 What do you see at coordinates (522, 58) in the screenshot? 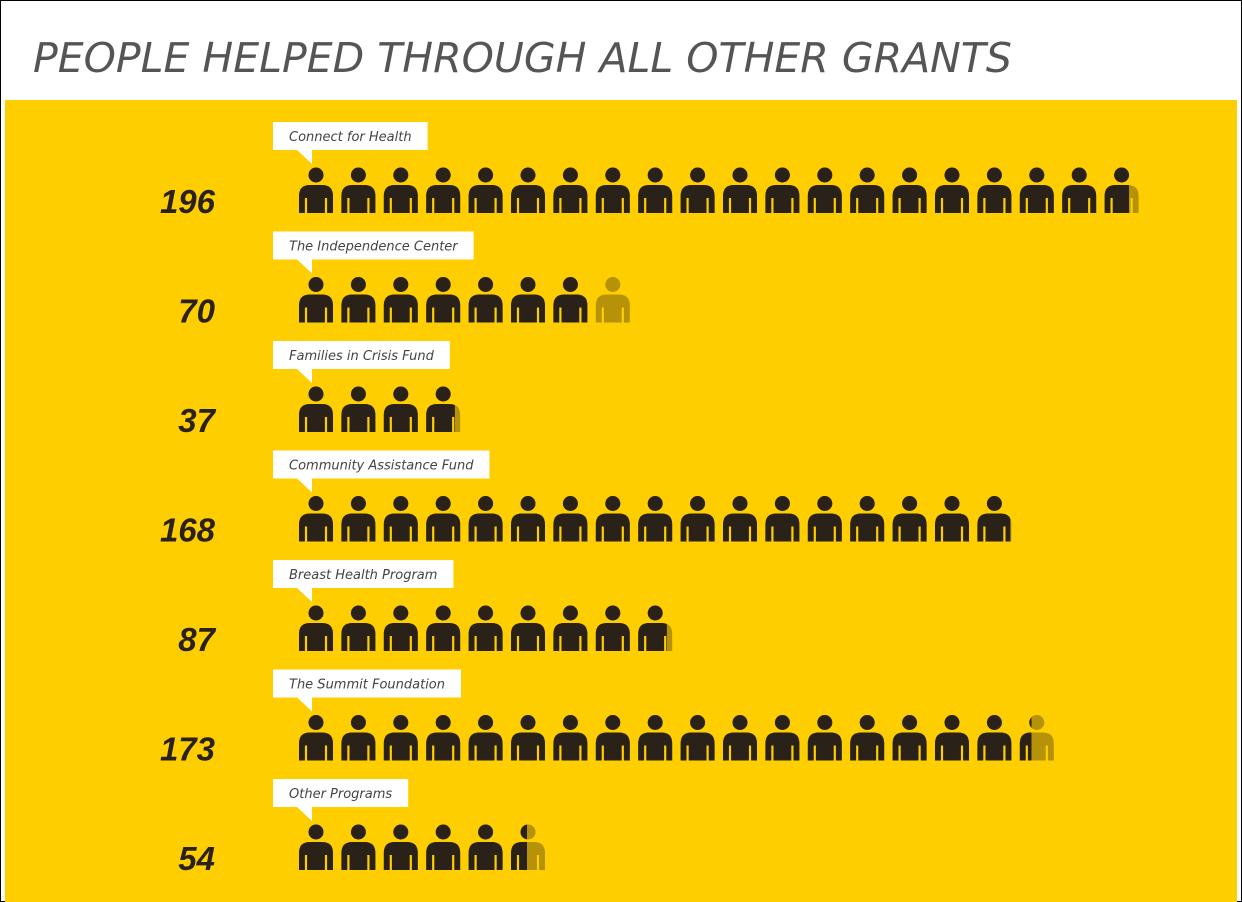
I see `chart-title: PEOPLE HELPED THROUGH ALL OTHER GRANTS` at bounding box center [522, 58].